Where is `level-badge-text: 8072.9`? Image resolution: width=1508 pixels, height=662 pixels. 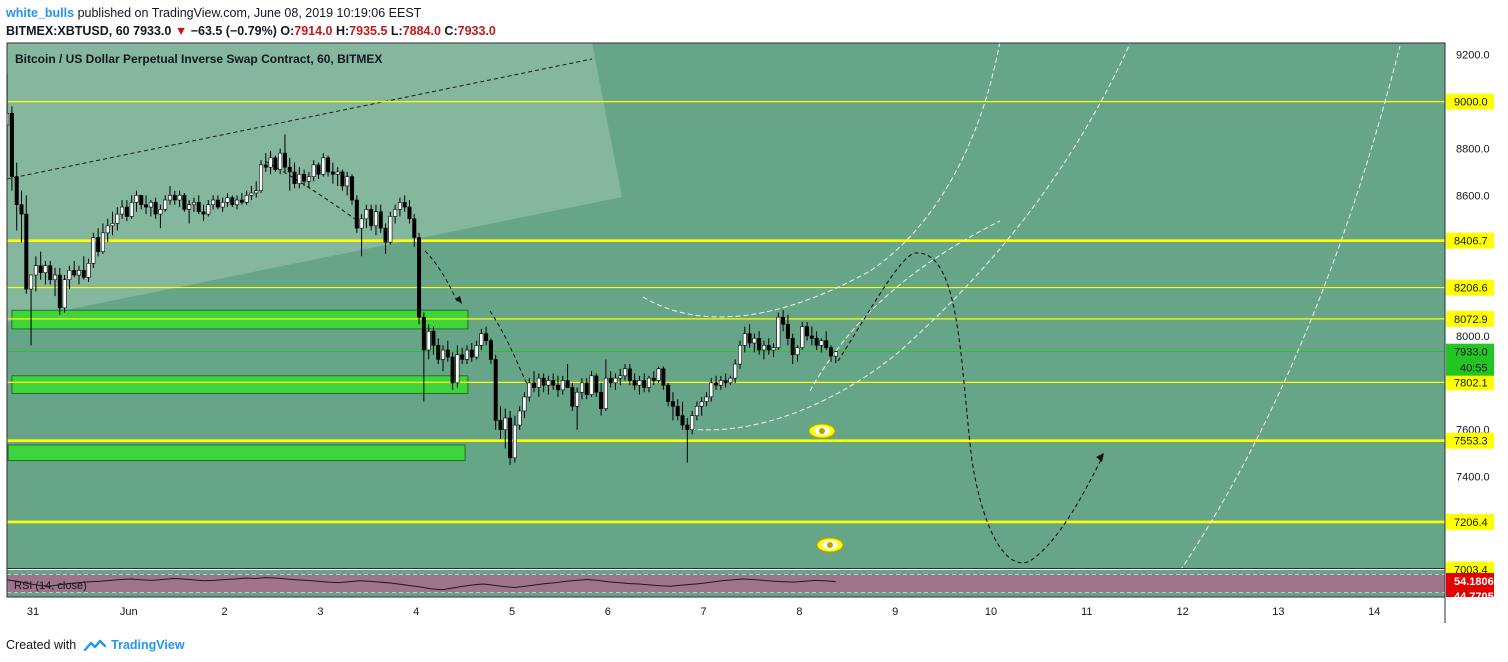
level-badge-text: 8072.9 is located at coordinates (1471, 320).